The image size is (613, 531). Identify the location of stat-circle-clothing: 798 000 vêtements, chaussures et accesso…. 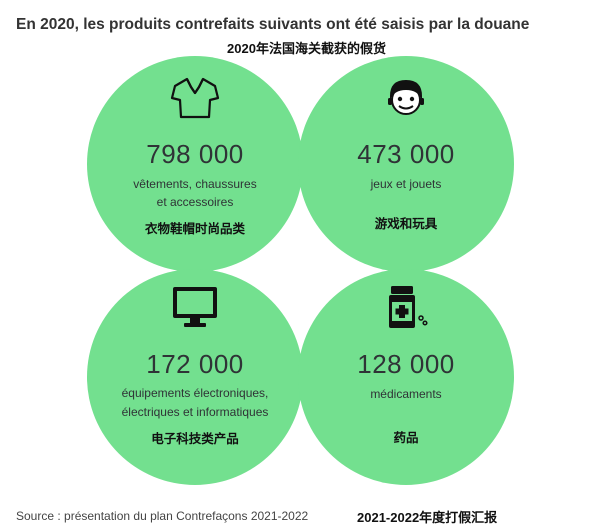
(195, 164).